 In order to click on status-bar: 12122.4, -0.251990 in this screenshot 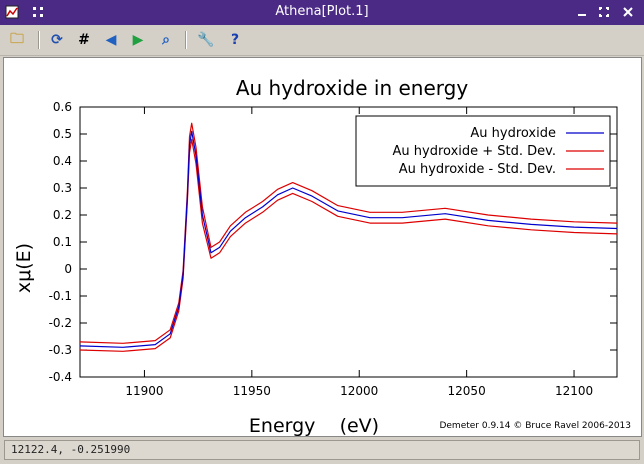, I will do `click(322, 450)`.